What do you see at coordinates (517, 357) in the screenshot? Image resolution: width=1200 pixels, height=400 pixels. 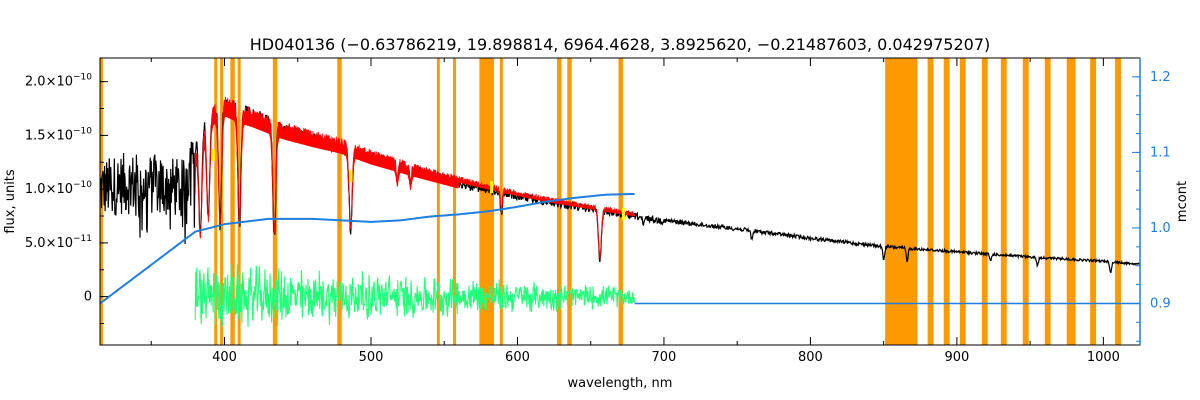 I see `x-tick-label: 600` at bounding box center [517, 357].